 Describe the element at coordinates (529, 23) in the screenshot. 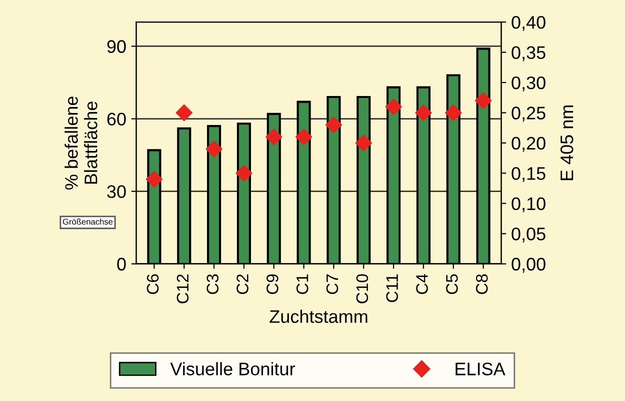

I see `y2-tick-label: 0,40` at that location.